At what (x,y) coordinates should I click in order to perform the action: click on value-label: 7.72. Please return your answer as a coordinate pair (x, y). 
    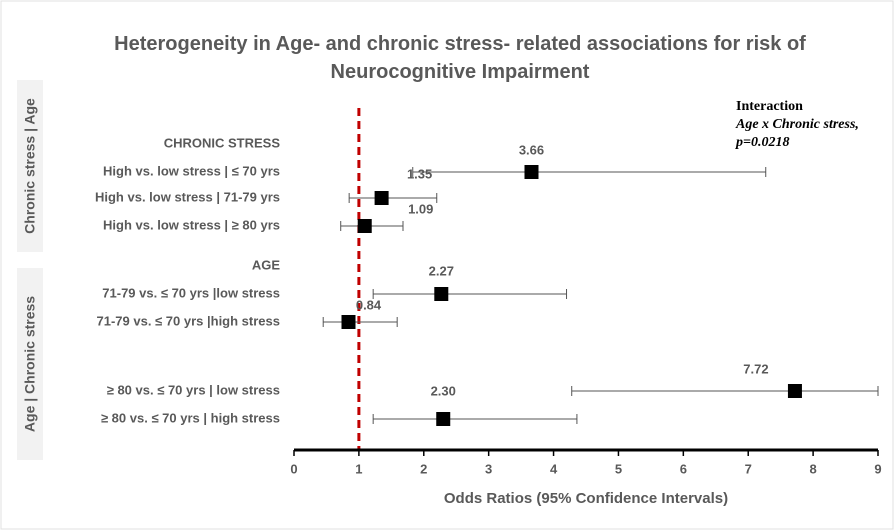
    Looking at the image, I should click on (755, 368).